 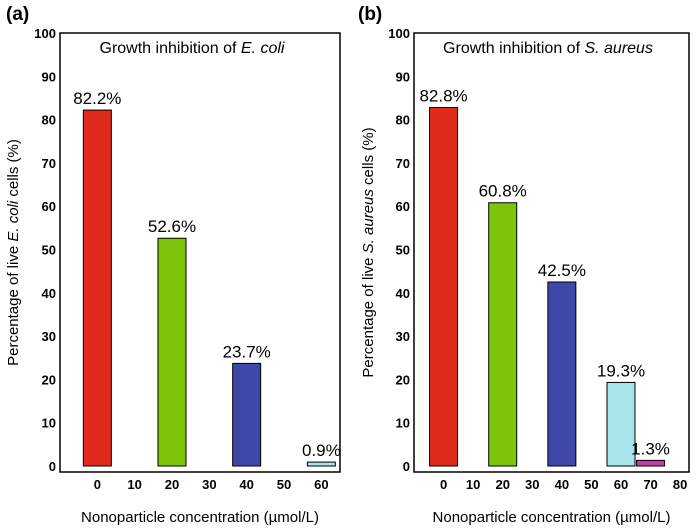 What do you see at coordinates (650, 484) in the screenshot?
I see `x-tick-label: 70` at bounding box center [650, 484].